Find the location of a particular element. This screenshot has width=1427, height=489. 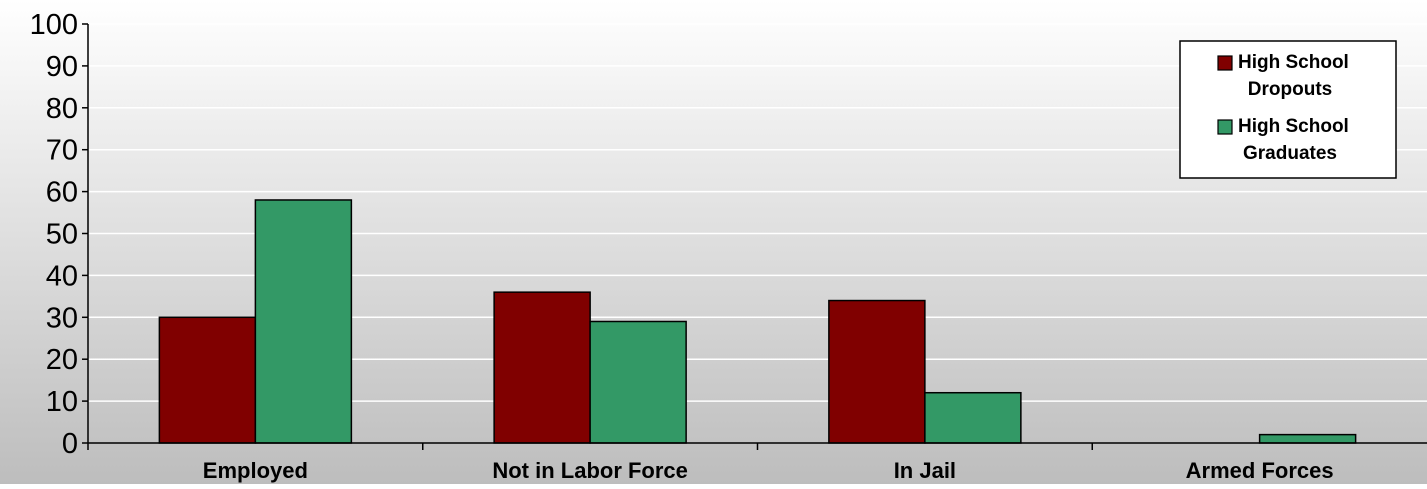

legend-label: High School Dropouts is located at coordinates (1293, 76).